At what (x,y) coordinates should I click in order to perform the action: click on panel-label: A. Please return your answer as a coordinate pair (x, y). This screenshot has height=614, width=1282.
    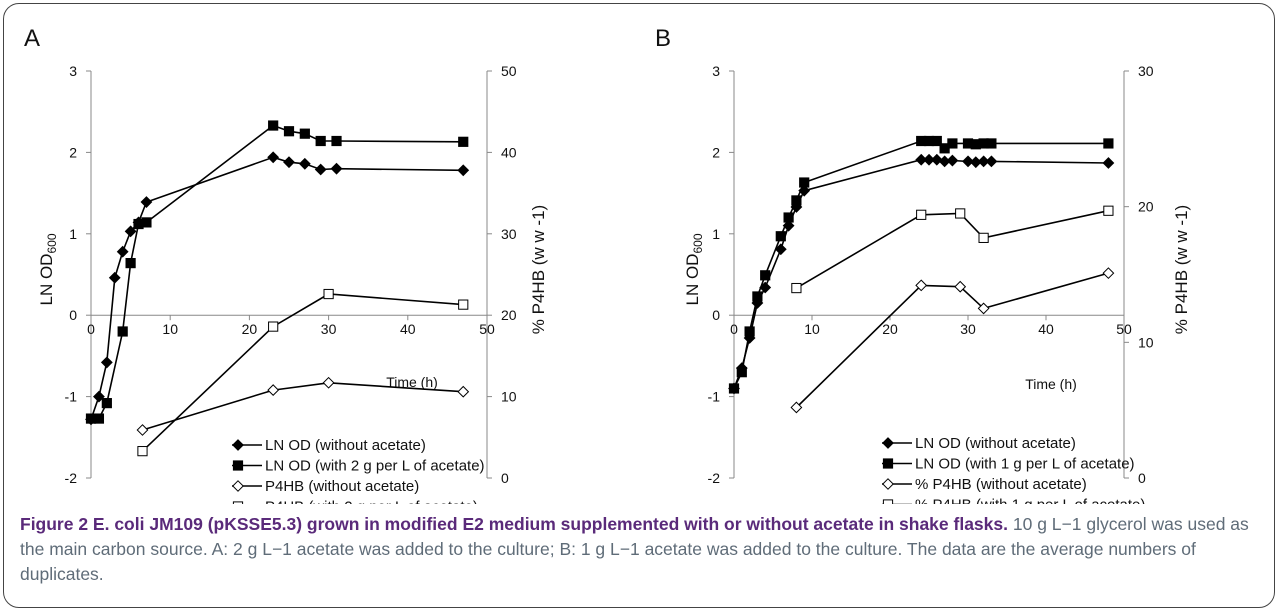
    Looking at the image, I should click on (32, 38).